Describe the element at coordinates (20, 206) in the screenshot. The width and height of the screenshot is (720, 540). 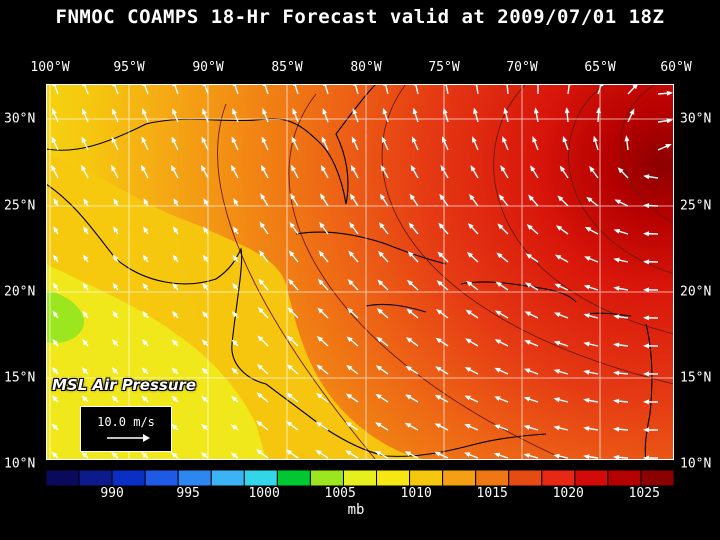
I see `lat-label: 25°N` at that location.